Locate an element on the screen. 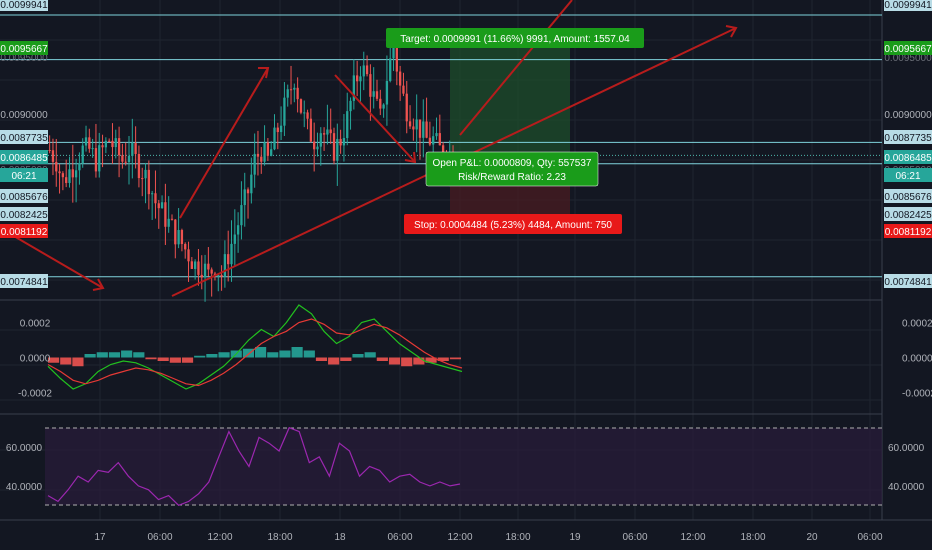 This screenshot has height=550, width=932. signal-line is located at coordinates (255, 352).